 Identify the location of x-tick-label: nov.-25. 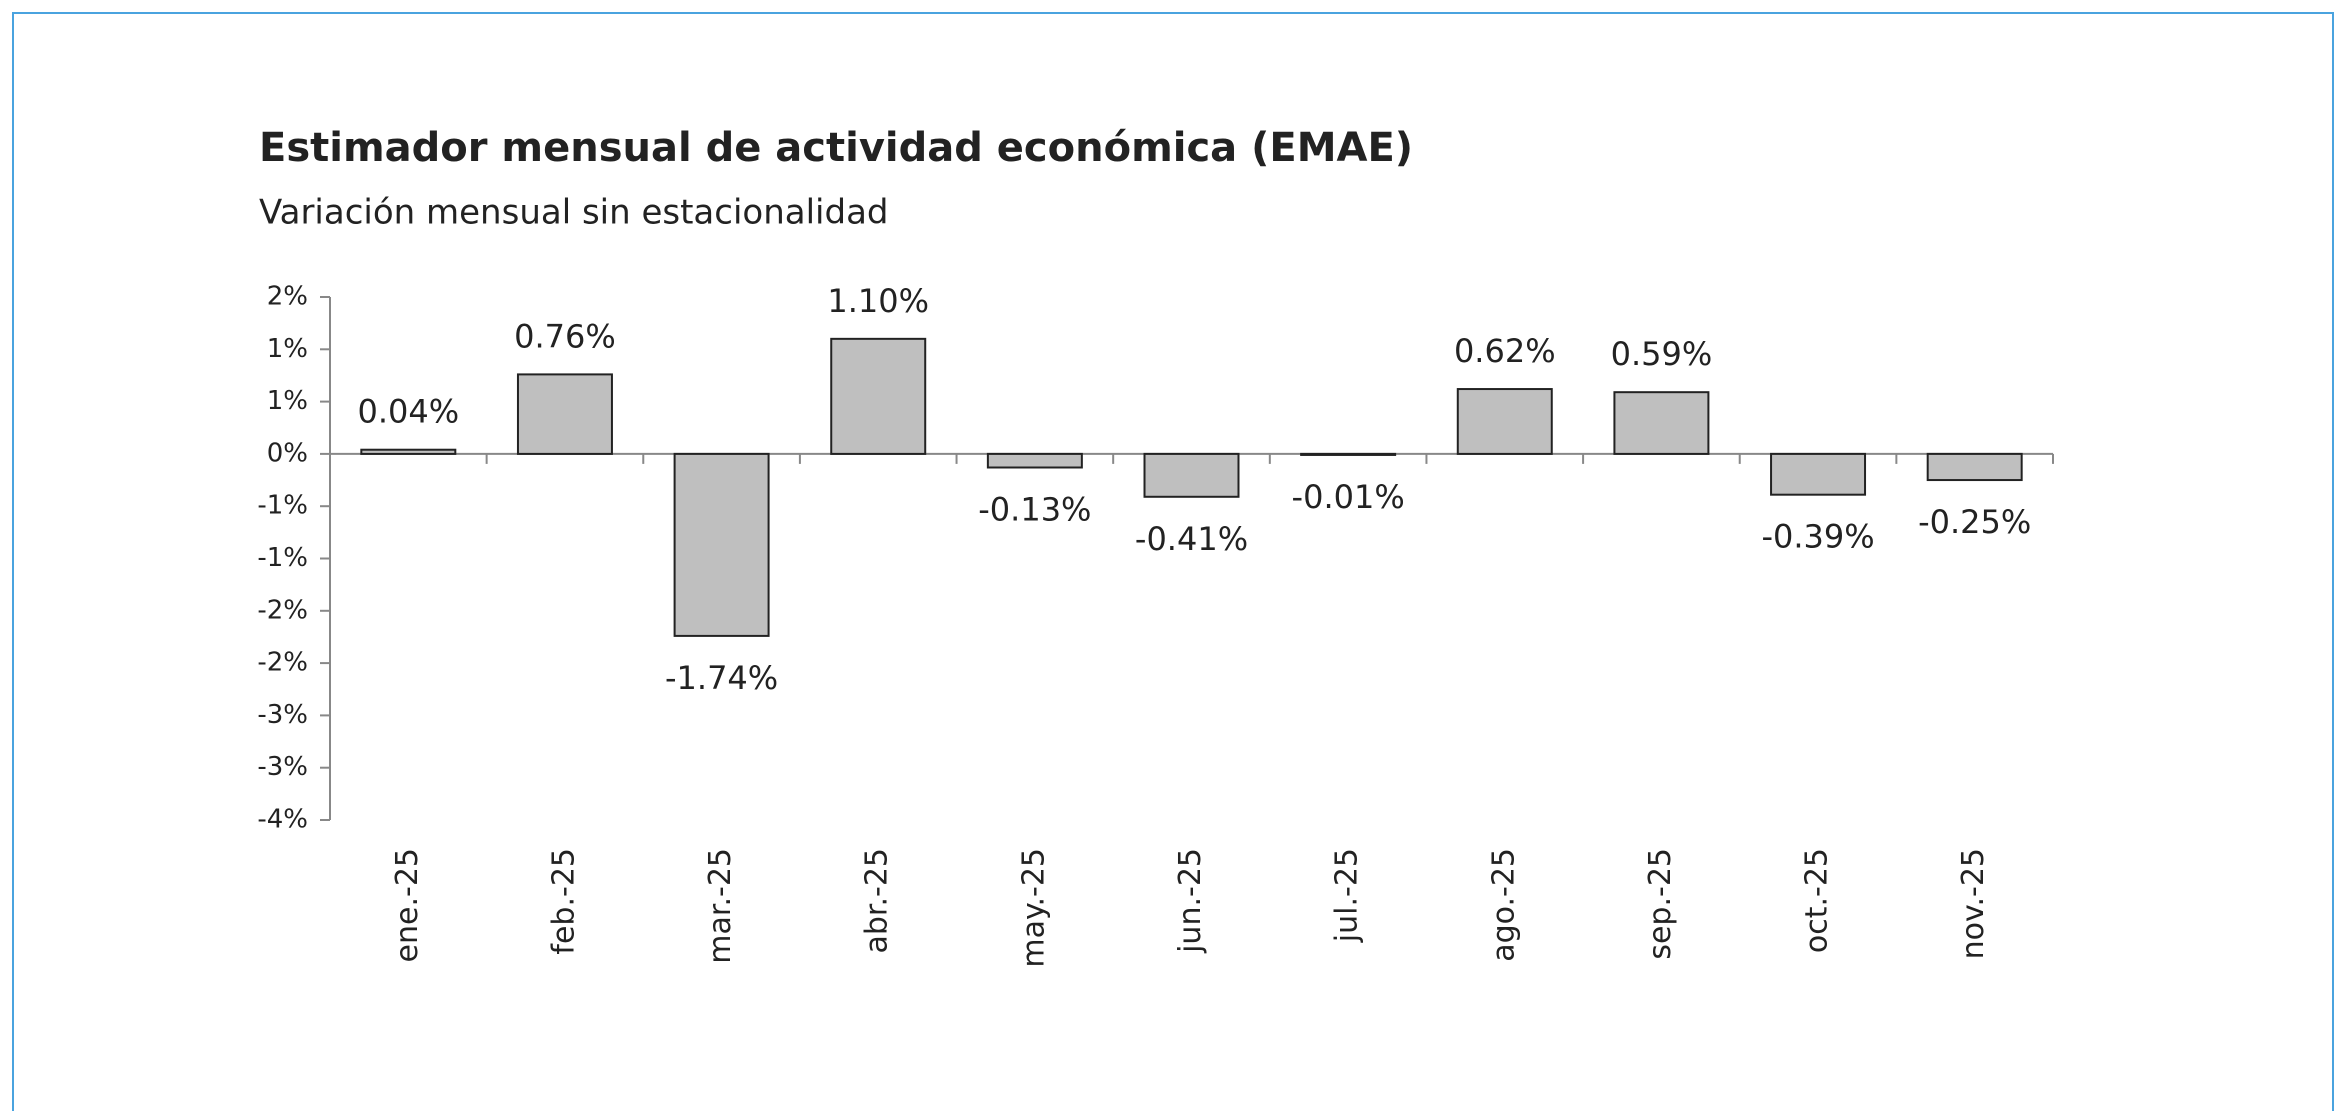
(1973, 903).